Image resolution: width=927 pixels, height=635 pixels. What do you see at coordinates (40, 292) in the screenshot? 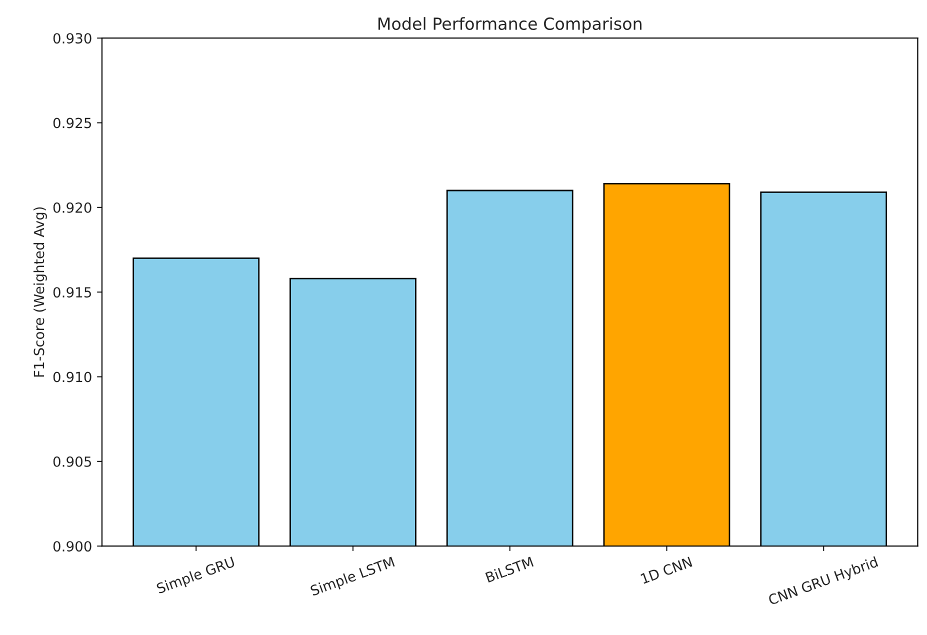
I see `y-axis-title: F1-Score (Weighted Avg)` at bounding box center [40, 292].